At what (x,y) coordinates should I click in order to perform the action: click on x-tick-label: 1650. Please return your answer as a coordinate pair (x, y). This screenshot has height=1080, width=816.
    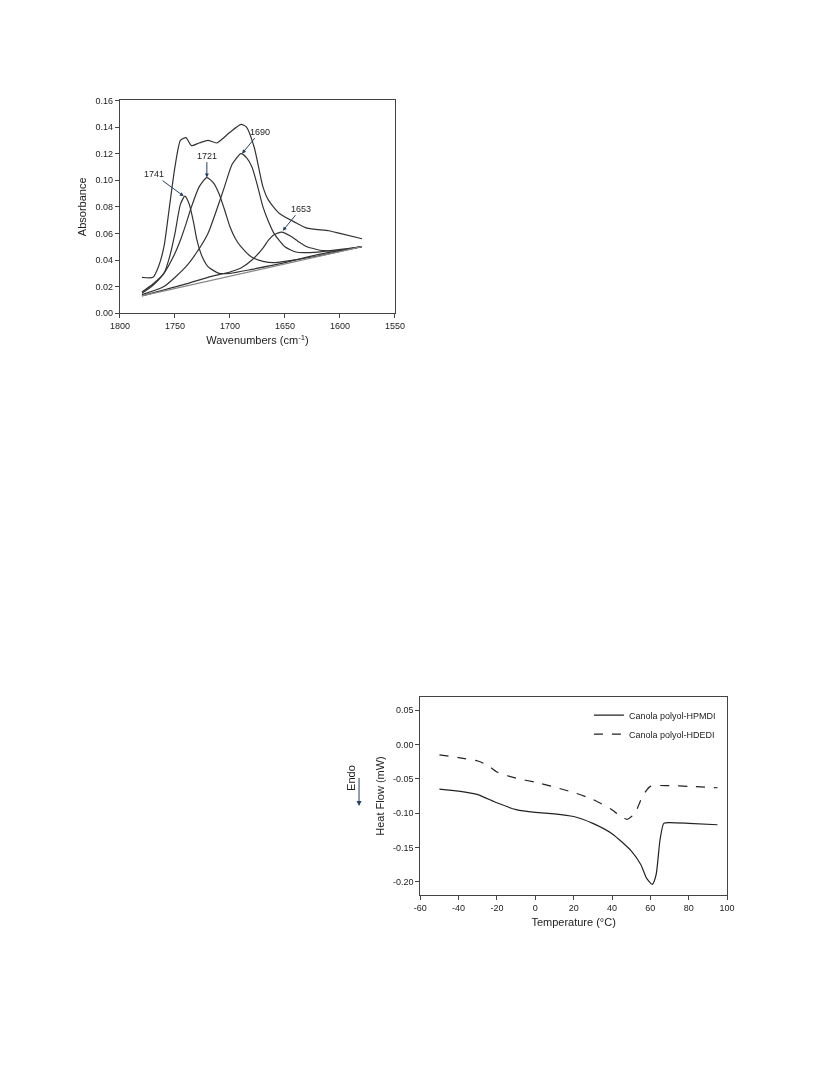
    Looking at the image, I should click on (284, 326).